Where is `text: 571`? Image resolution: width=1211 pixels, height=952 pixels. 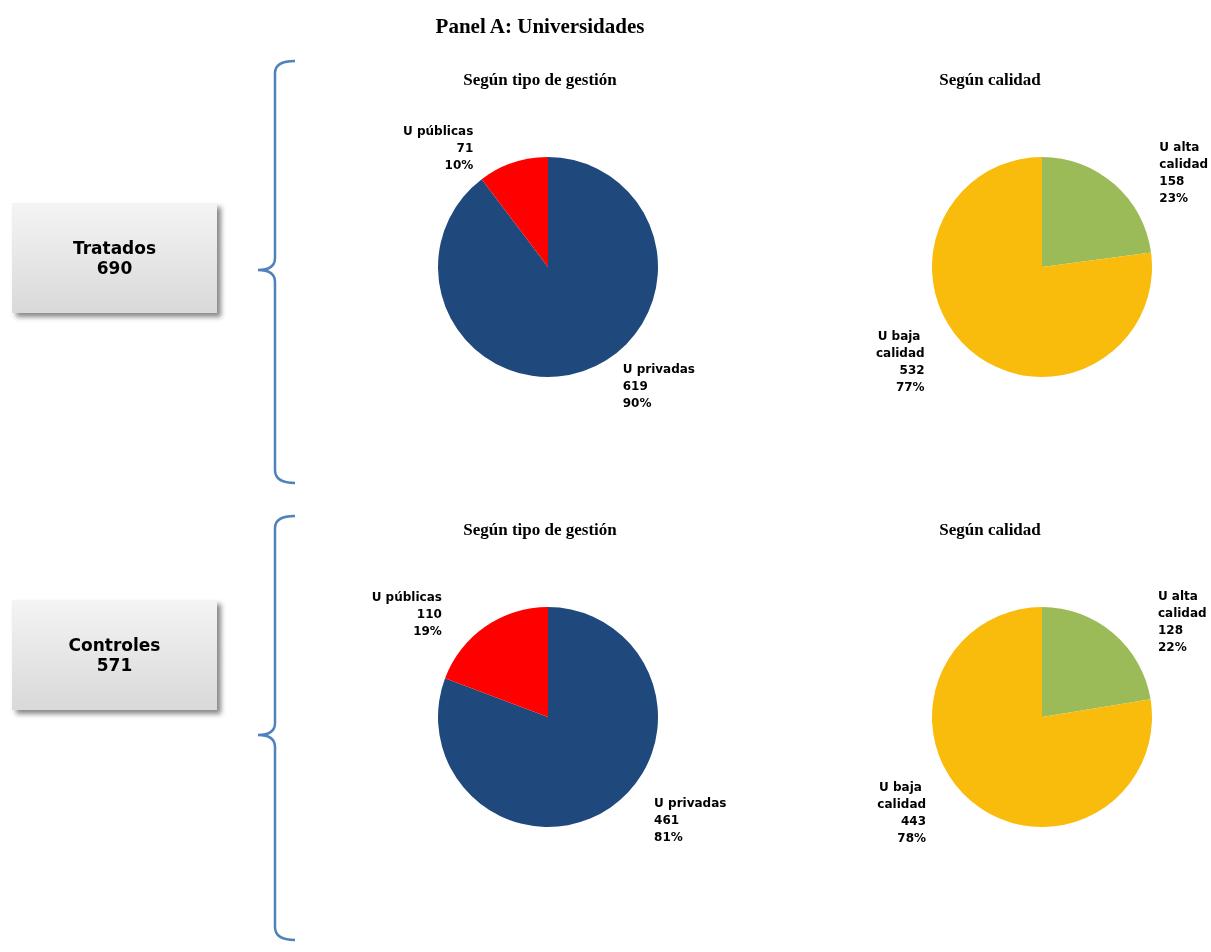 text: 571 is located at coordinates (114, 665).